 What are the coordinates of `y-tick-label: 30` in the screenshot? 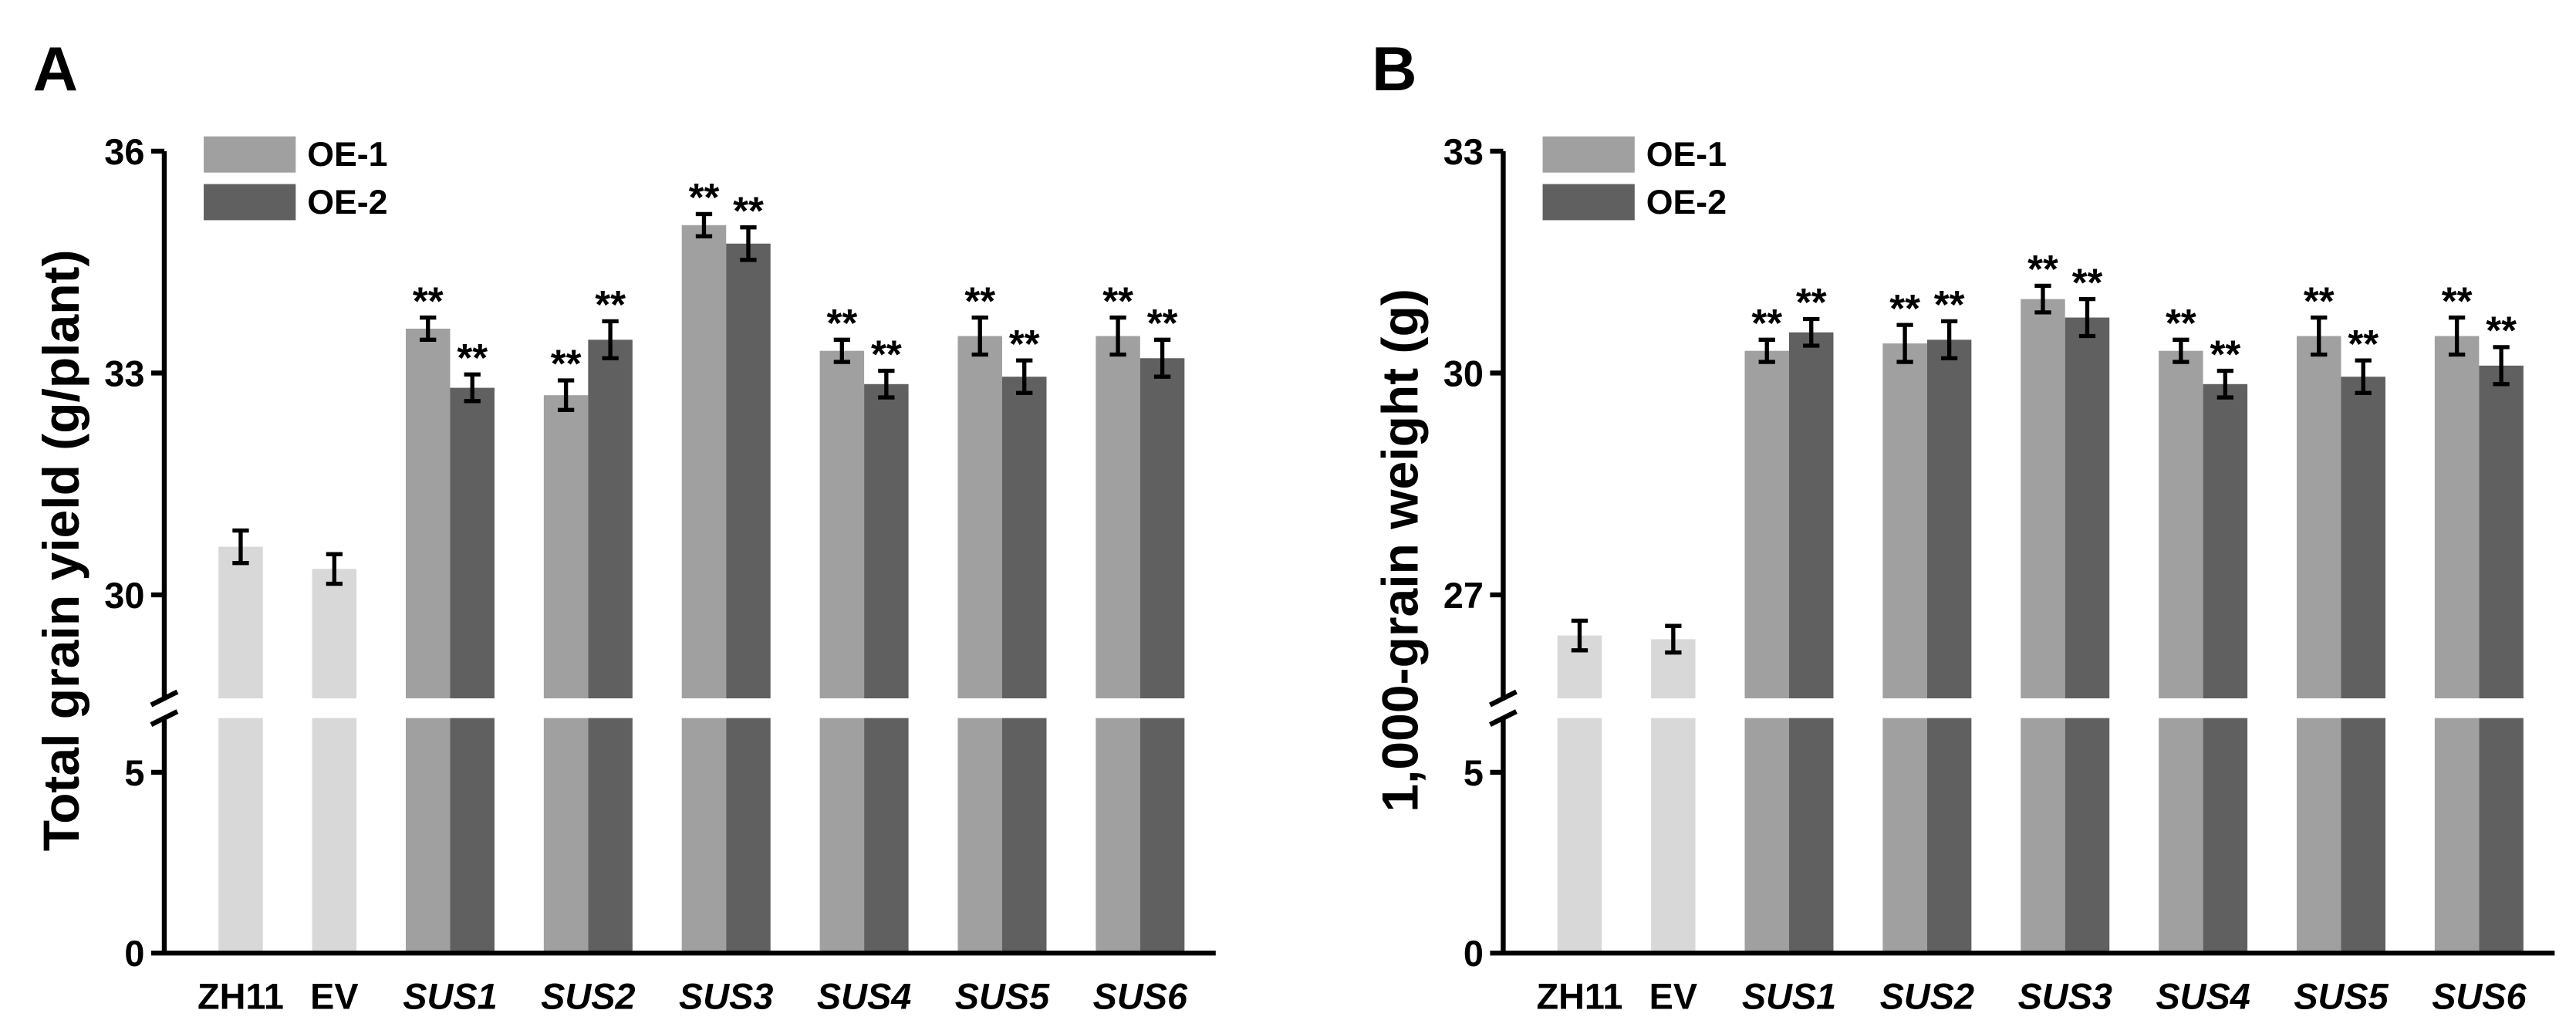 It's located at (1463, 373).